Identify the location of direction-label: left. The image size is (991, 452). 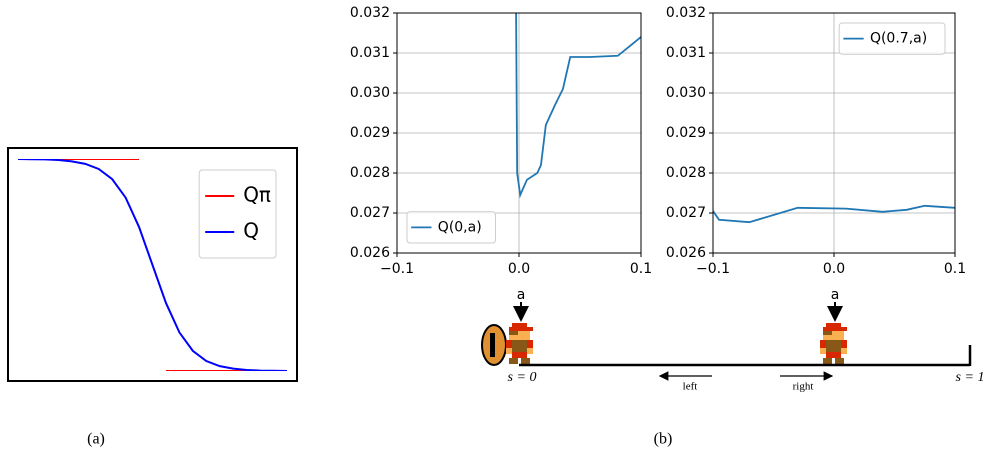
(690, 387).